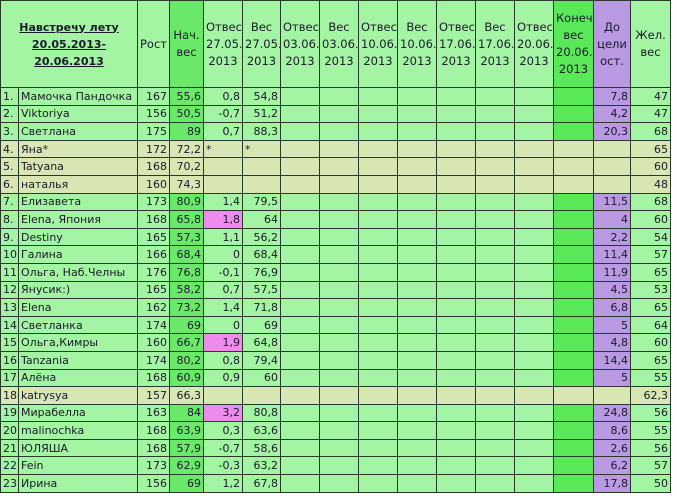 The width and height of the screenshot is (677, 496). Describe the element at coordinates (78, 466) in the screenshot. I see `participant-name: Fein` at that location.